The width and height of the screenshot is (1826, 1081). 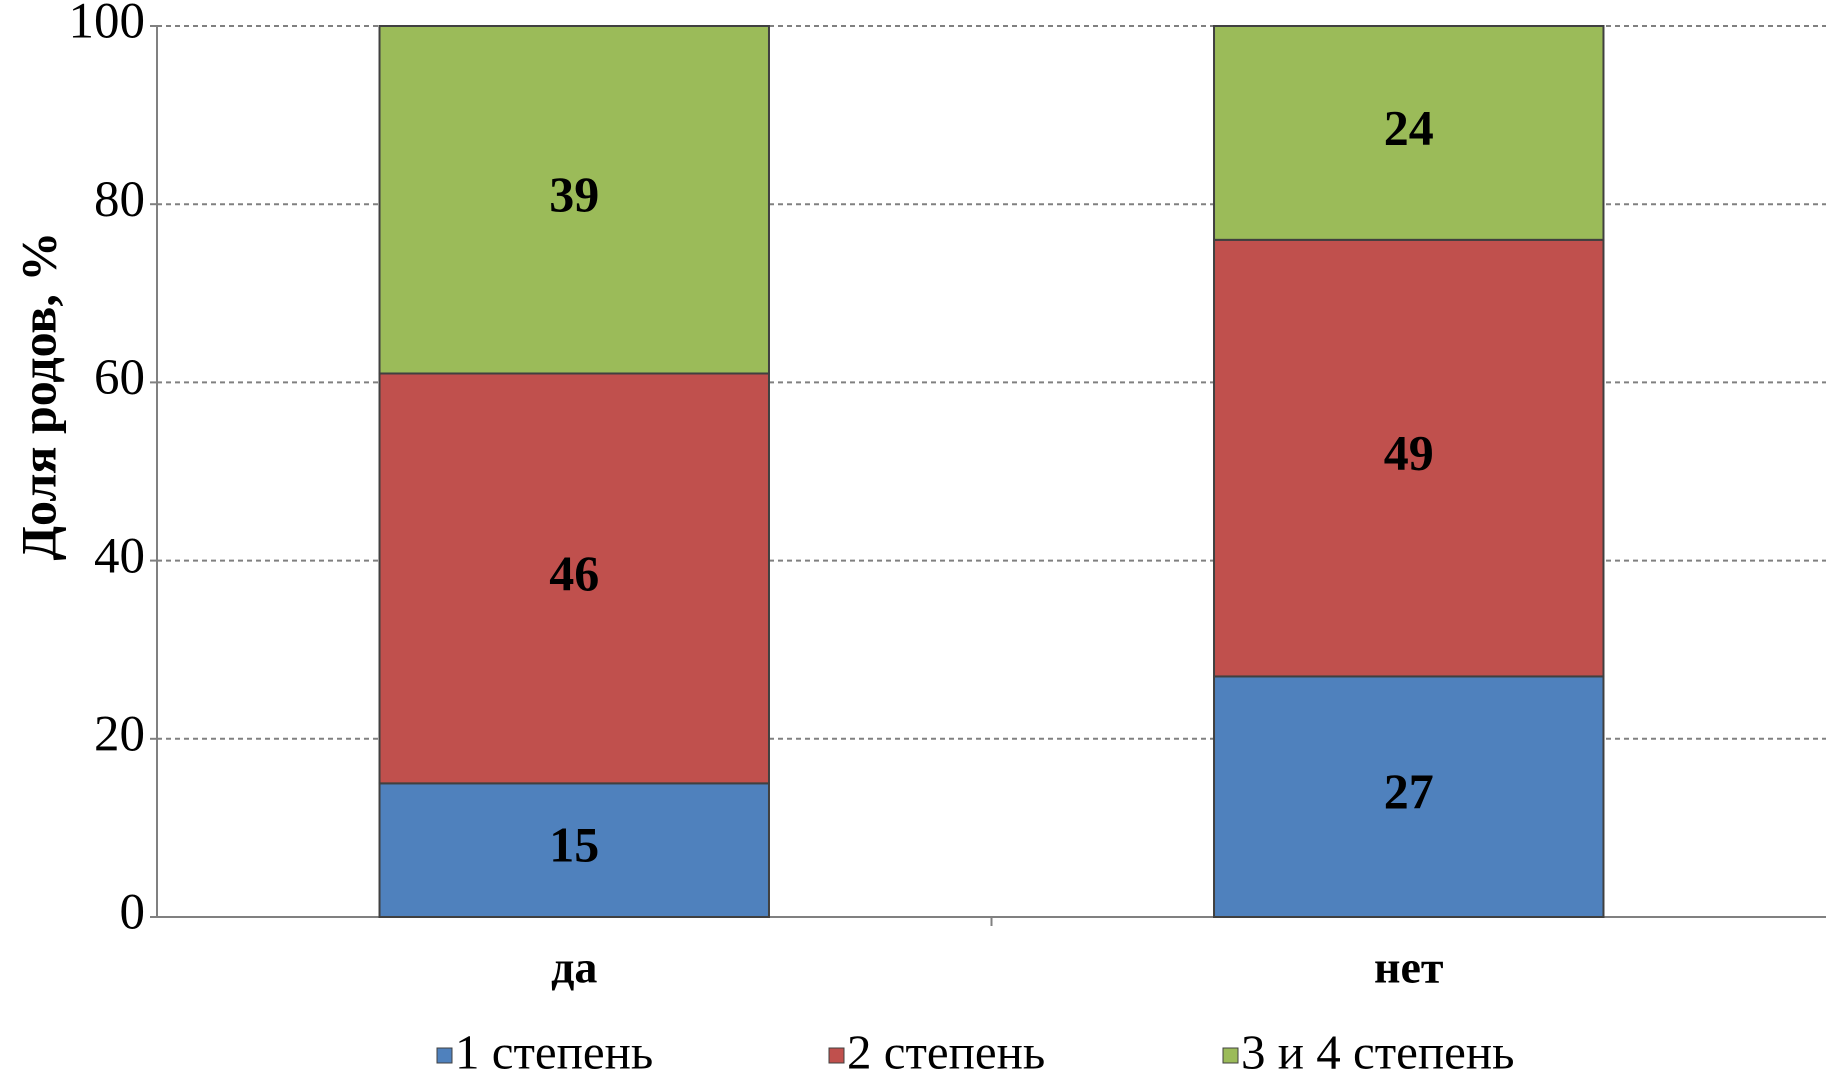 What do you see at coordinates (133, 913) in the screenshot?
I see `y-tick-label: 0` at bounding box center [133, 913].